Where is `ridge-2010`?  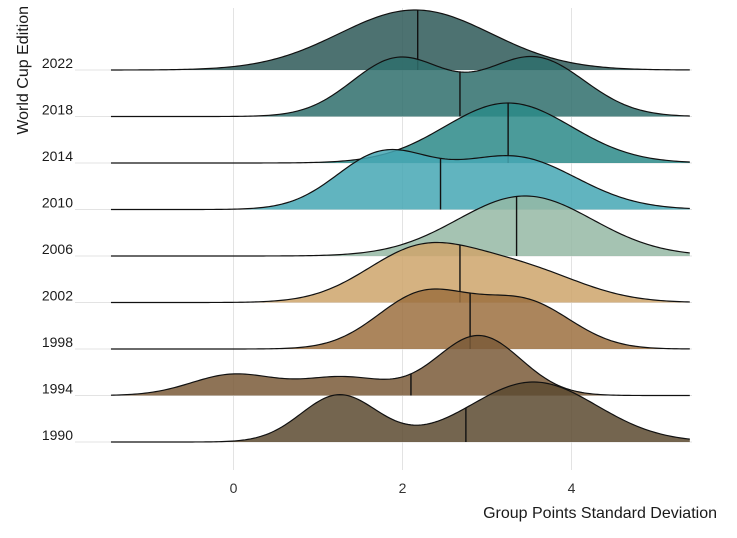 ridge-2010 is located at coordinates (400, 179).